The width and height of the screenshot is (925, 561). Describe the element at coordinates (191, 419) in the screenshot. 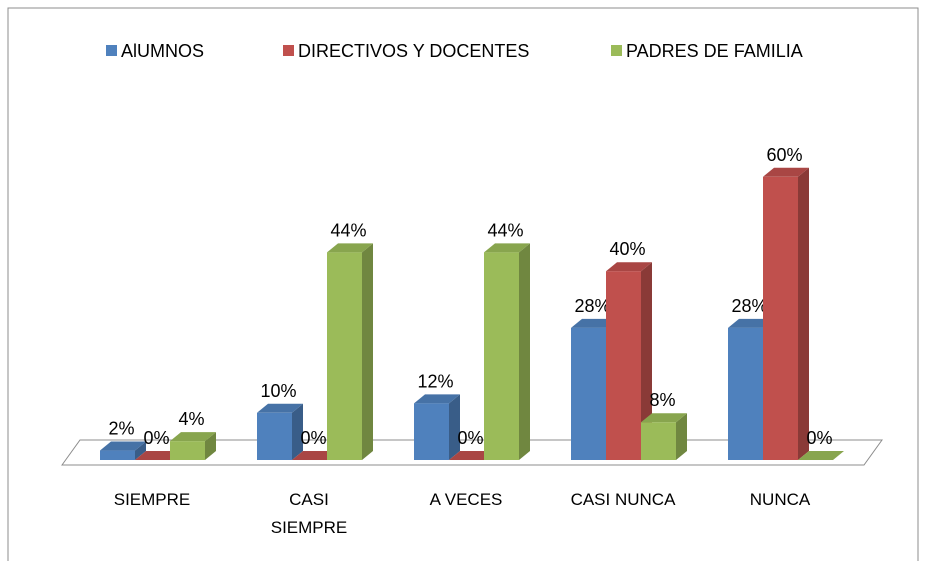

I see `value-label: 4%` at that location.